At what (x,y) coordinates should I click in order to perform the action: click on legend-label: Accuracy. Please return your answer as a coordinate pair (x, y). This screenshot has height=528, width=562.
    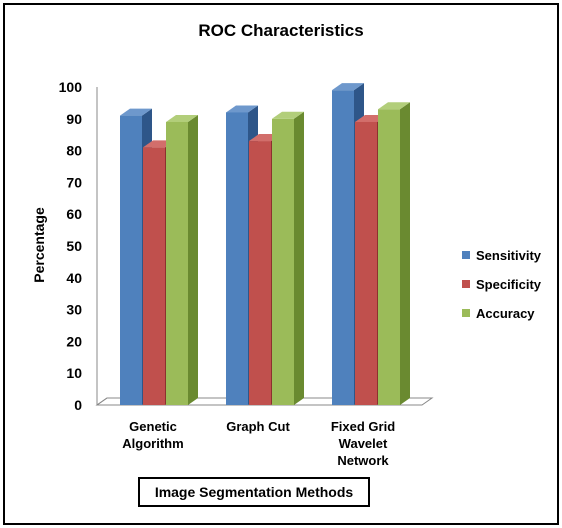
    Looking at the image, I should click on (505, 313).